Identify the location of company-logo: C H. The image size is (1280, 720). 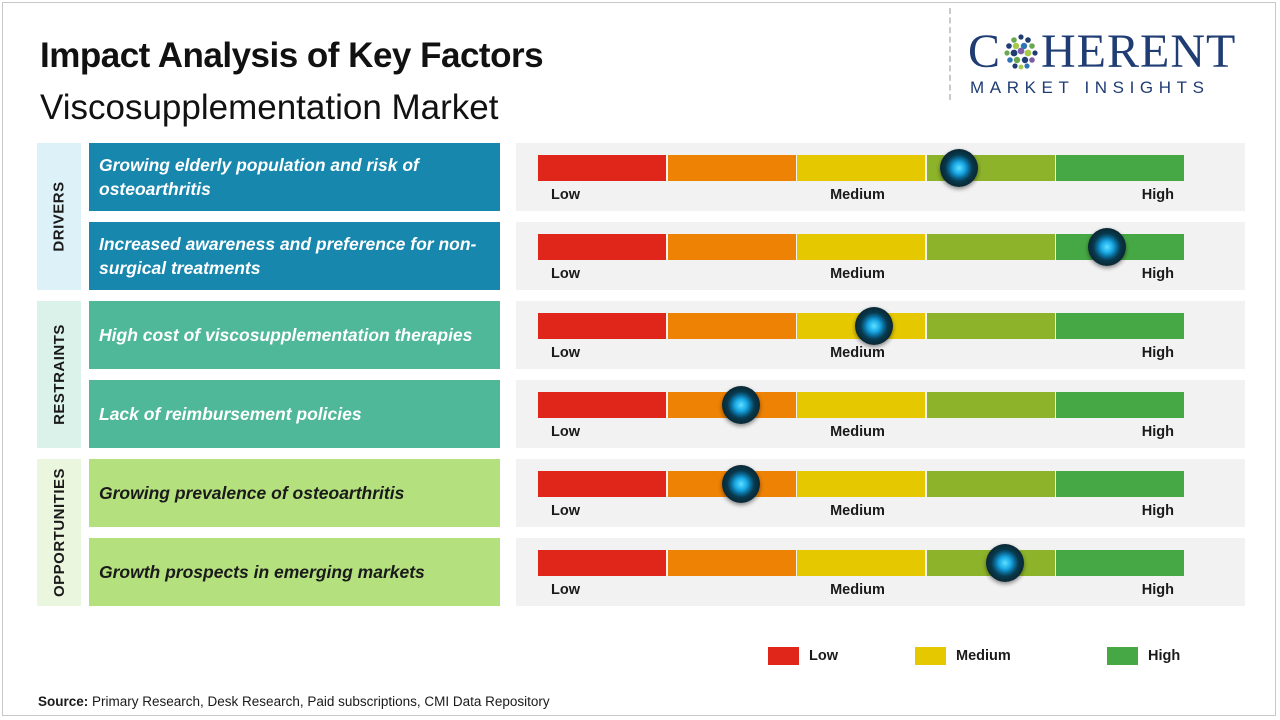
(1114, 52).